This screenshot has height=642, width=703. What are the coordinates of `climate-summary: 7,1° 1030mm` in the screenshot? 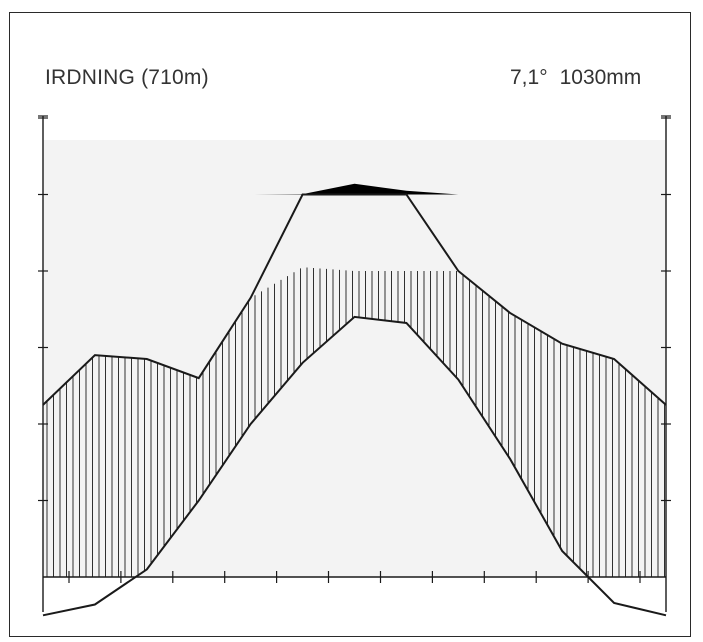 It's located at (575, 78).